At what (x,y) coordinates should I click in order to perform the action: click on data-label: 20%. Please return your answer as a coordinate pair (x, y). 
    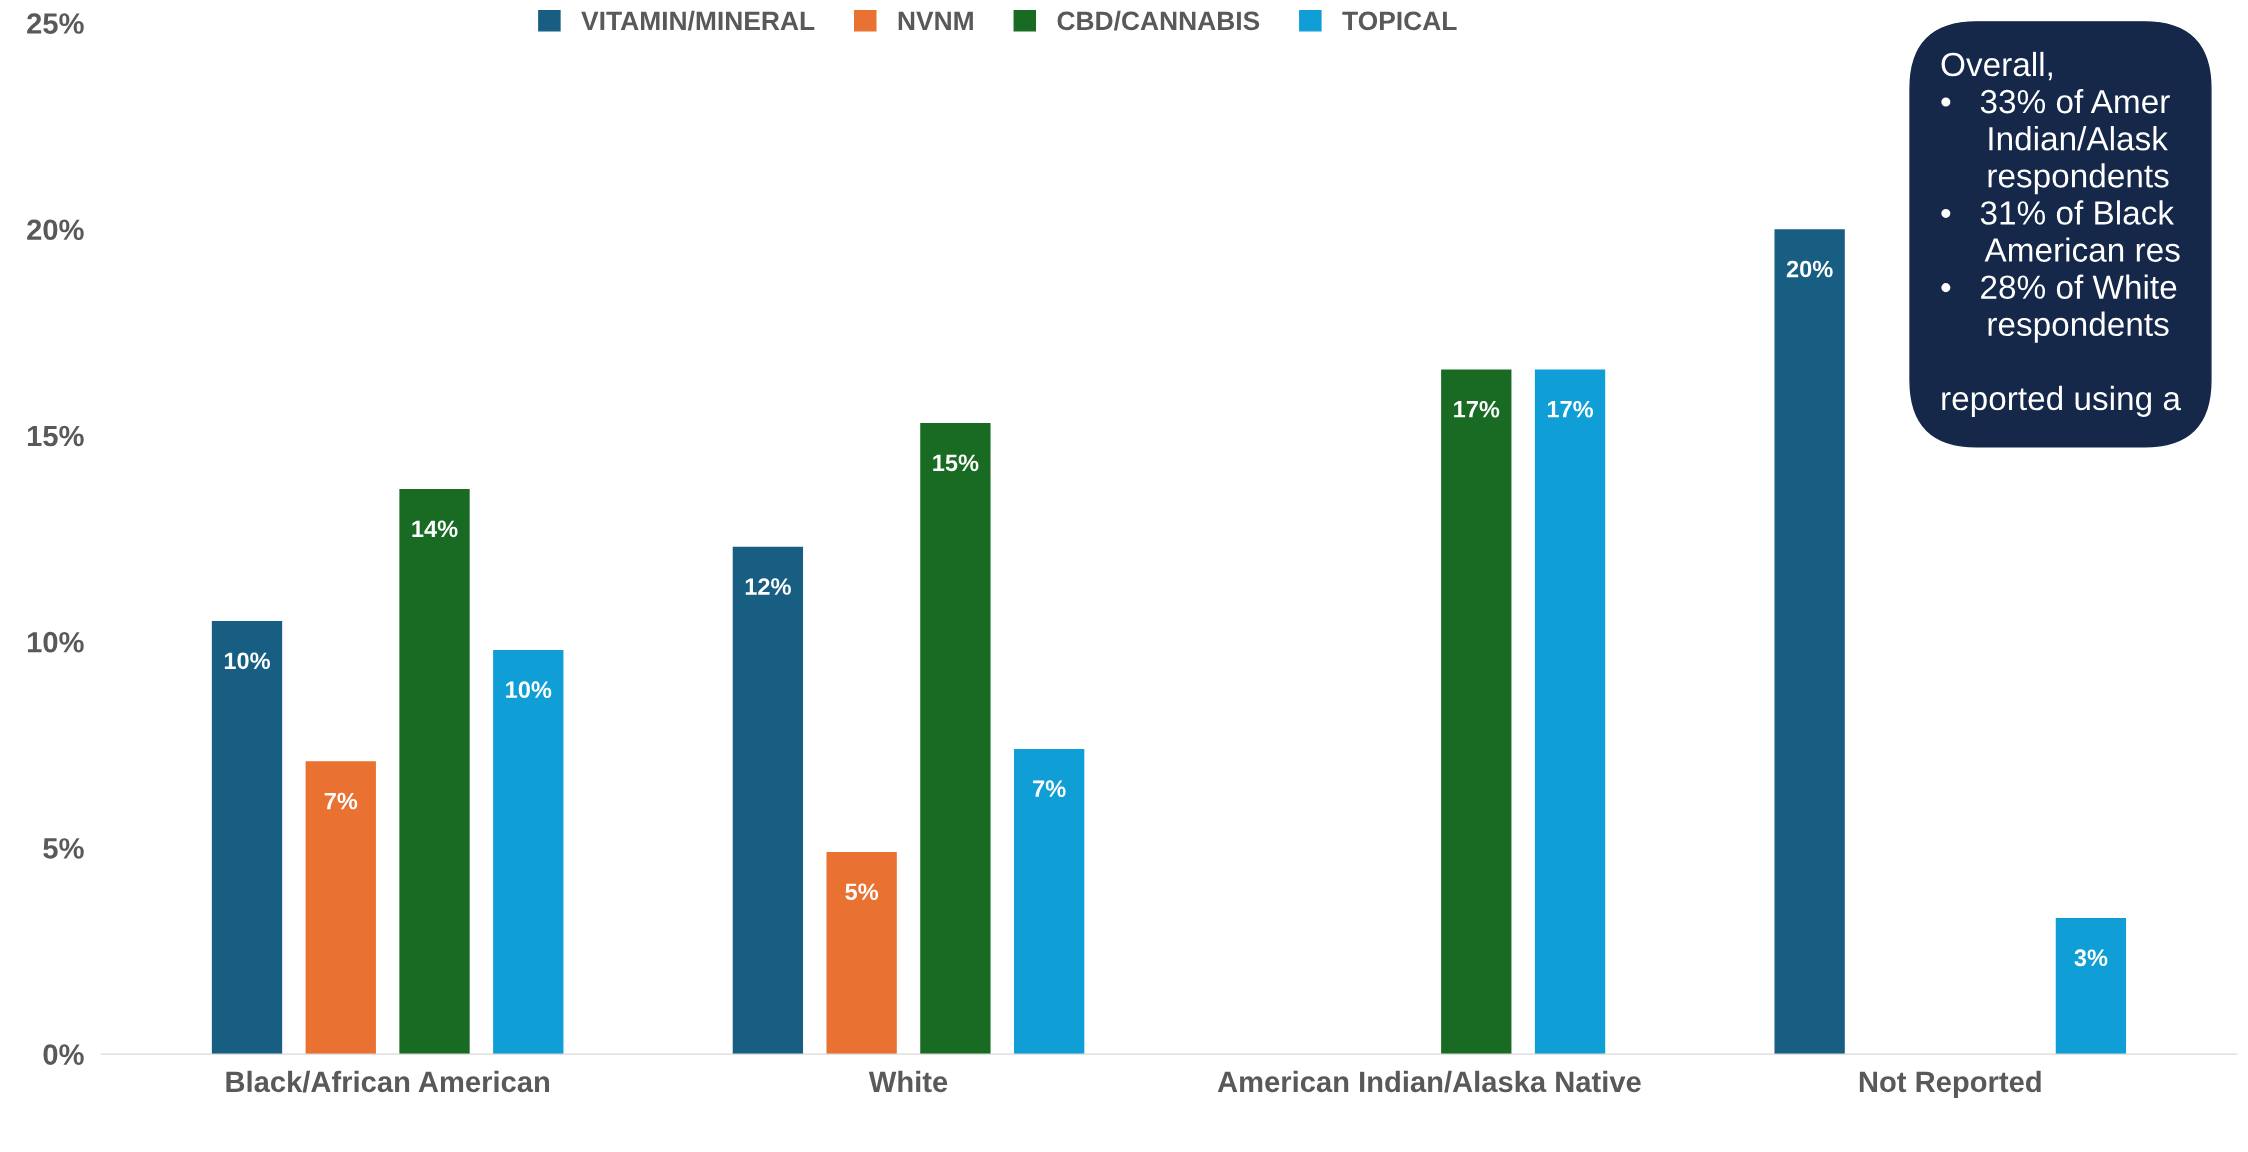
    Looking at the image, I should click on (1809, 269).